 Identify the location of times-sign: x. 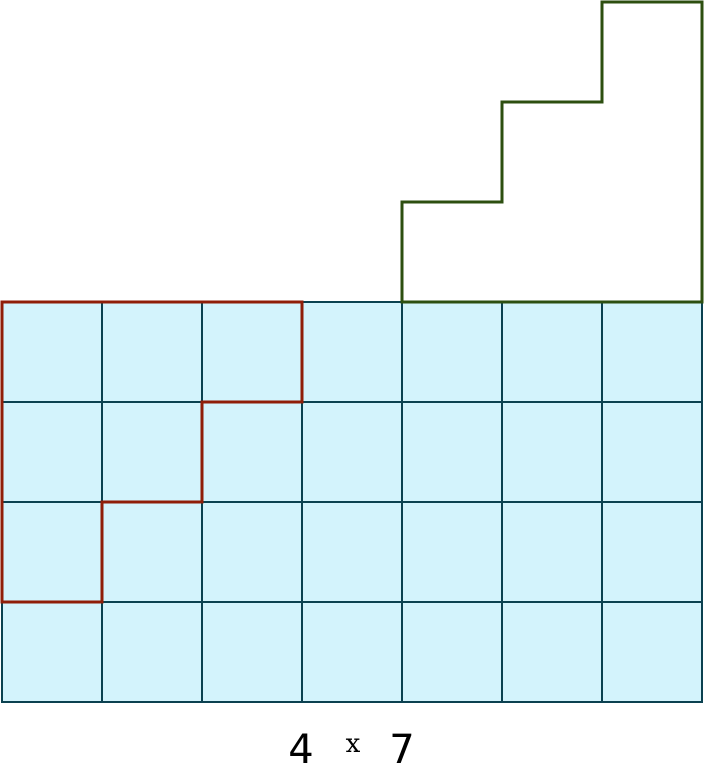
(353, 744).